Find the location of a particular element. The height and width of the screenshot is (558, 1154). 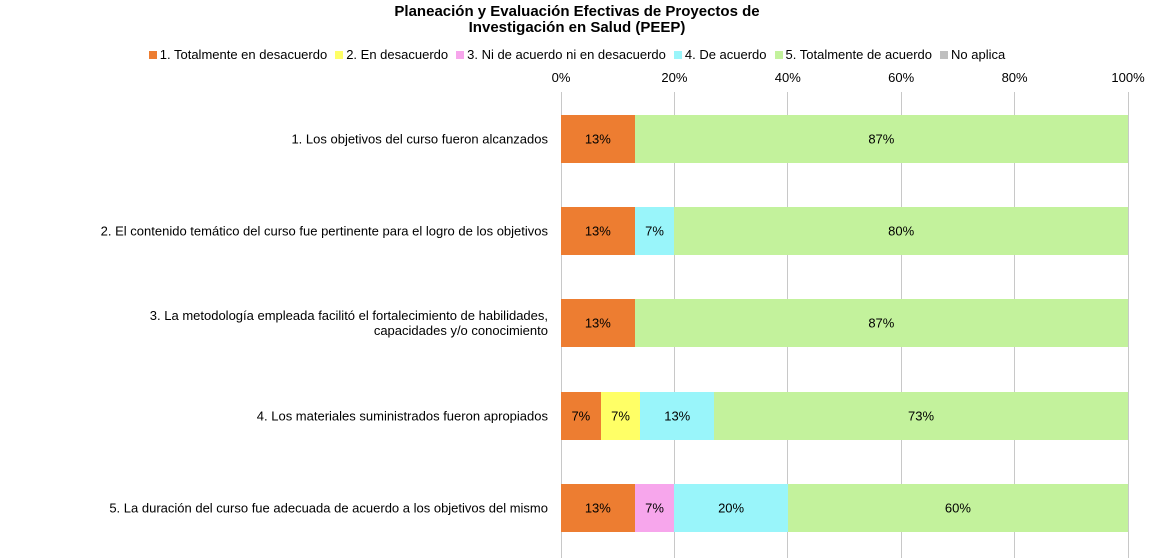

legend-label: 5. Totalmente de acuerdo is located at coordinates (859, 54).